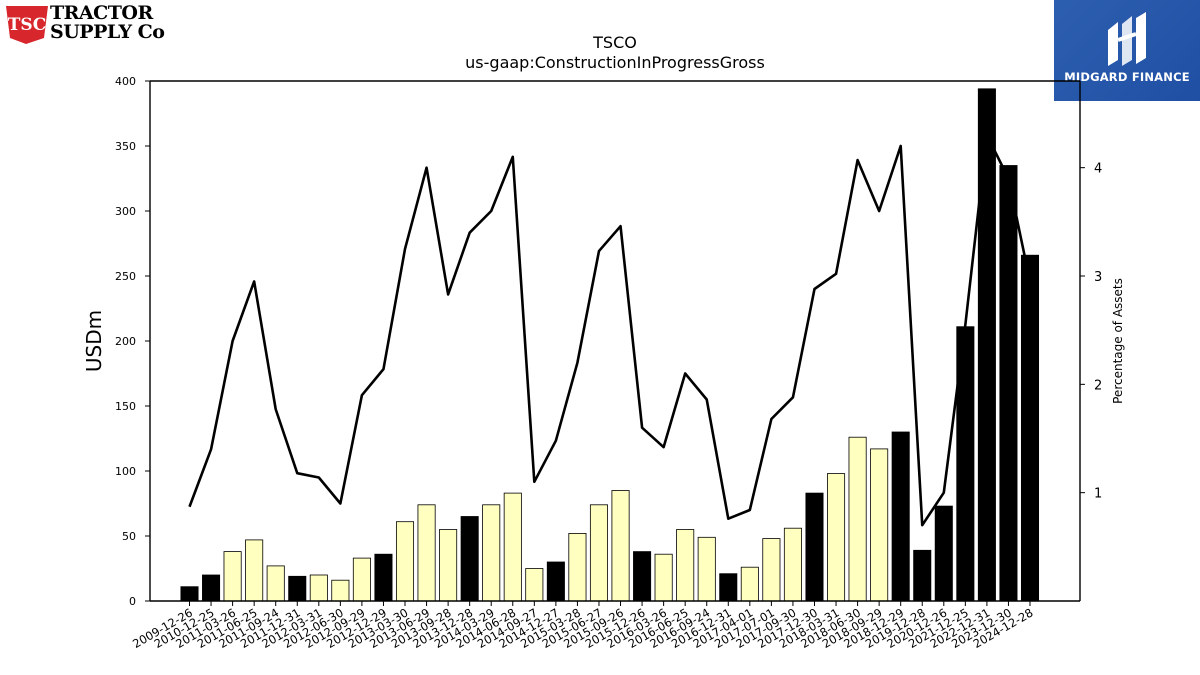 This screenshot has width=1200, height=675. I want to click on midgard-finance-name: MIDGARD FINANCE, so click(1127, 77).